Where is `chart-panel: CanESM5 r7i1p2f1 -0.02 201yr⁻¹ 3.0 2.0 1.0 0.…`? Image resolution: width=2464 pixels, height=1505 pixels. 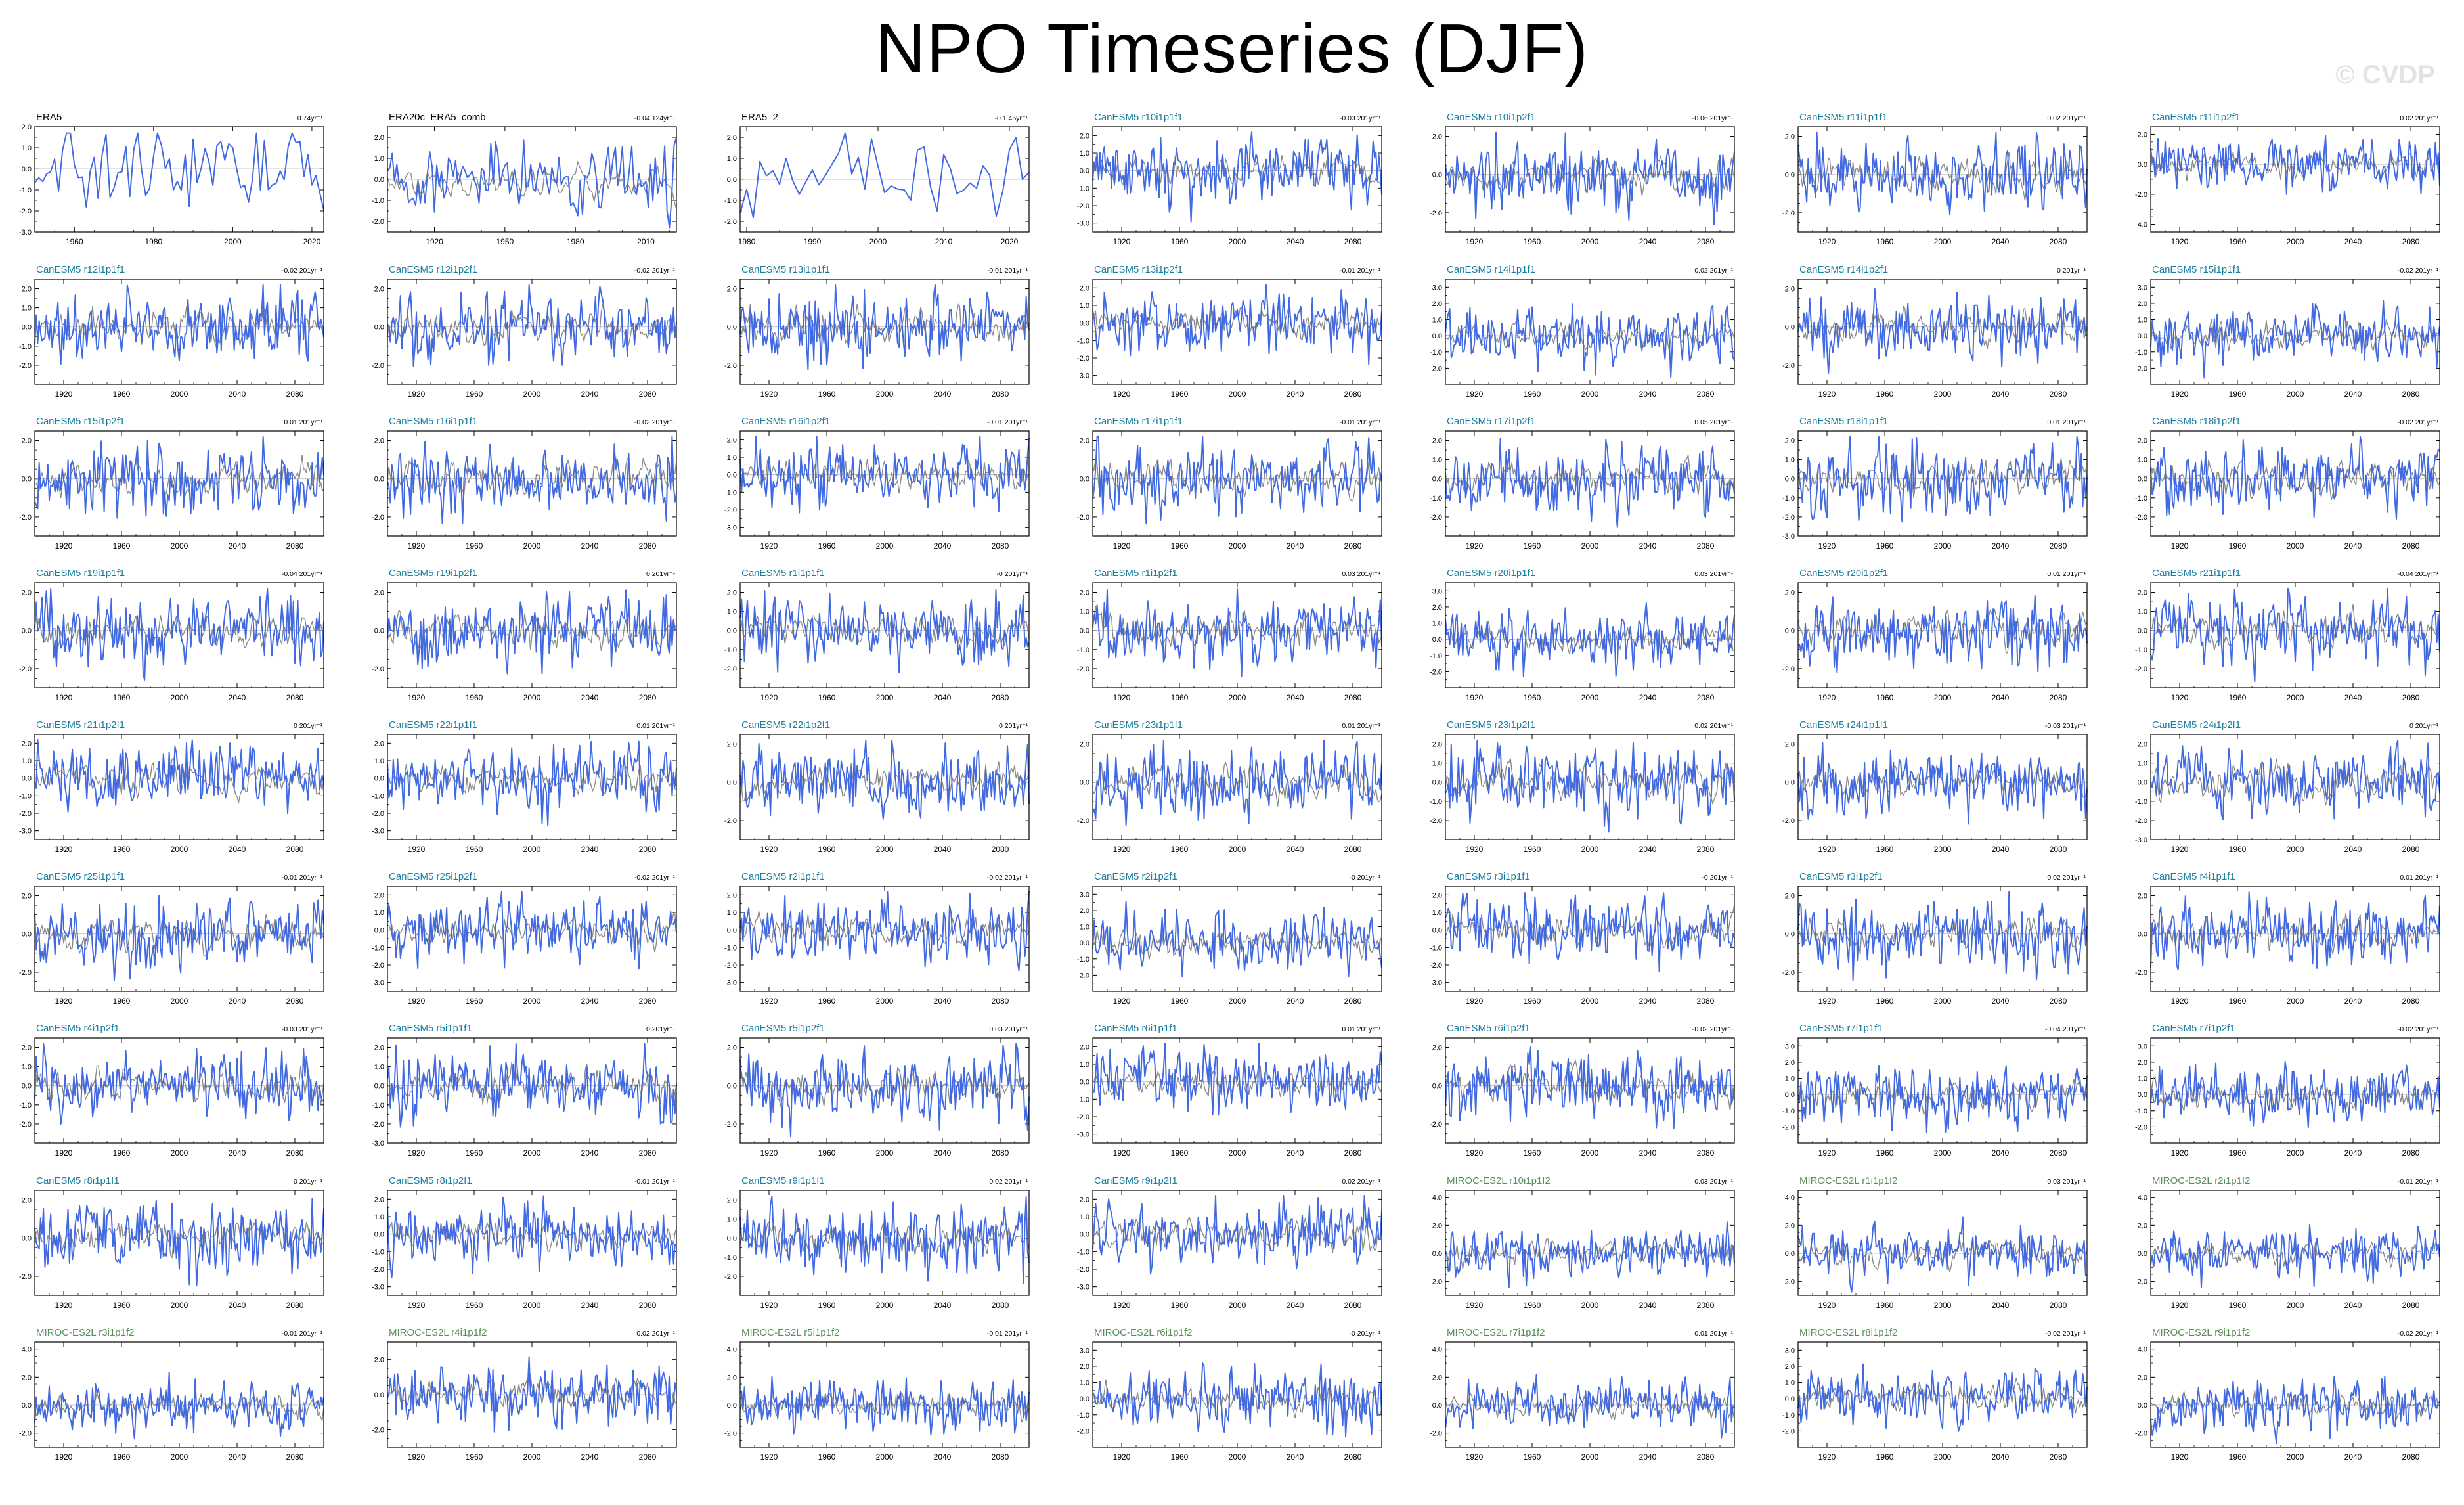 chart-panel: CanESM5 r7i1p2f1 -0.02 201yr⁻¹ 3.0 2.0 1.0 0.… is located at coordinates (2287, 1090).